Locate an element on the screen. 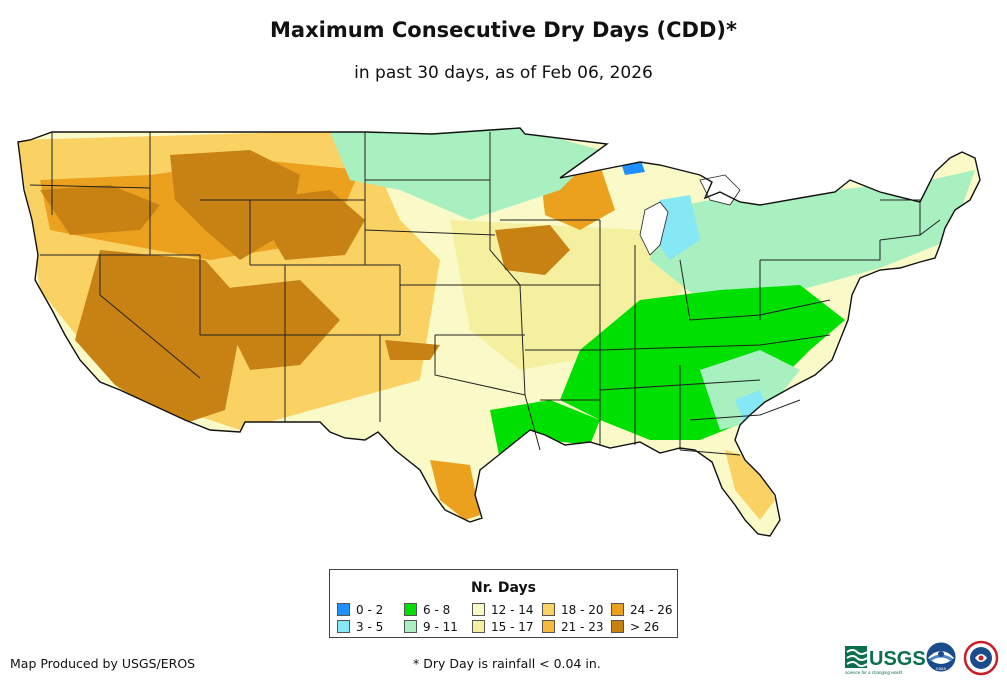 The image size is (1007, 691). legend-label: 3 - 5 is located at coordinates (370, 627).